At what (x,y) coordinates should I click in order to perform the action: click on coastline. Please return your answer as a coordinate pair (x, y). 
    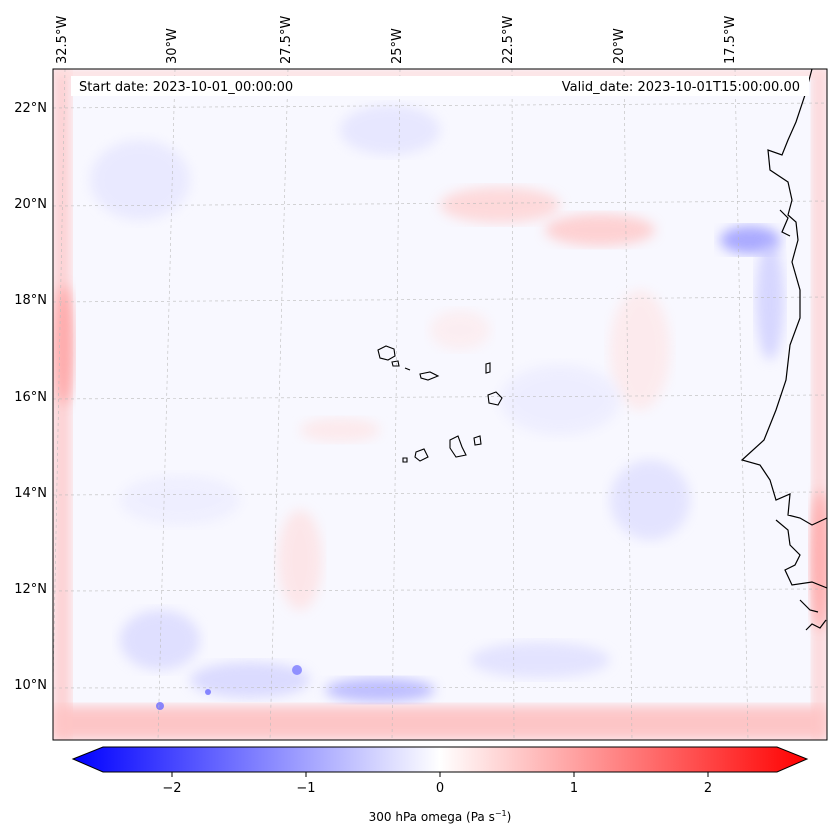
    Looking at the image, I should click on (783, 350).